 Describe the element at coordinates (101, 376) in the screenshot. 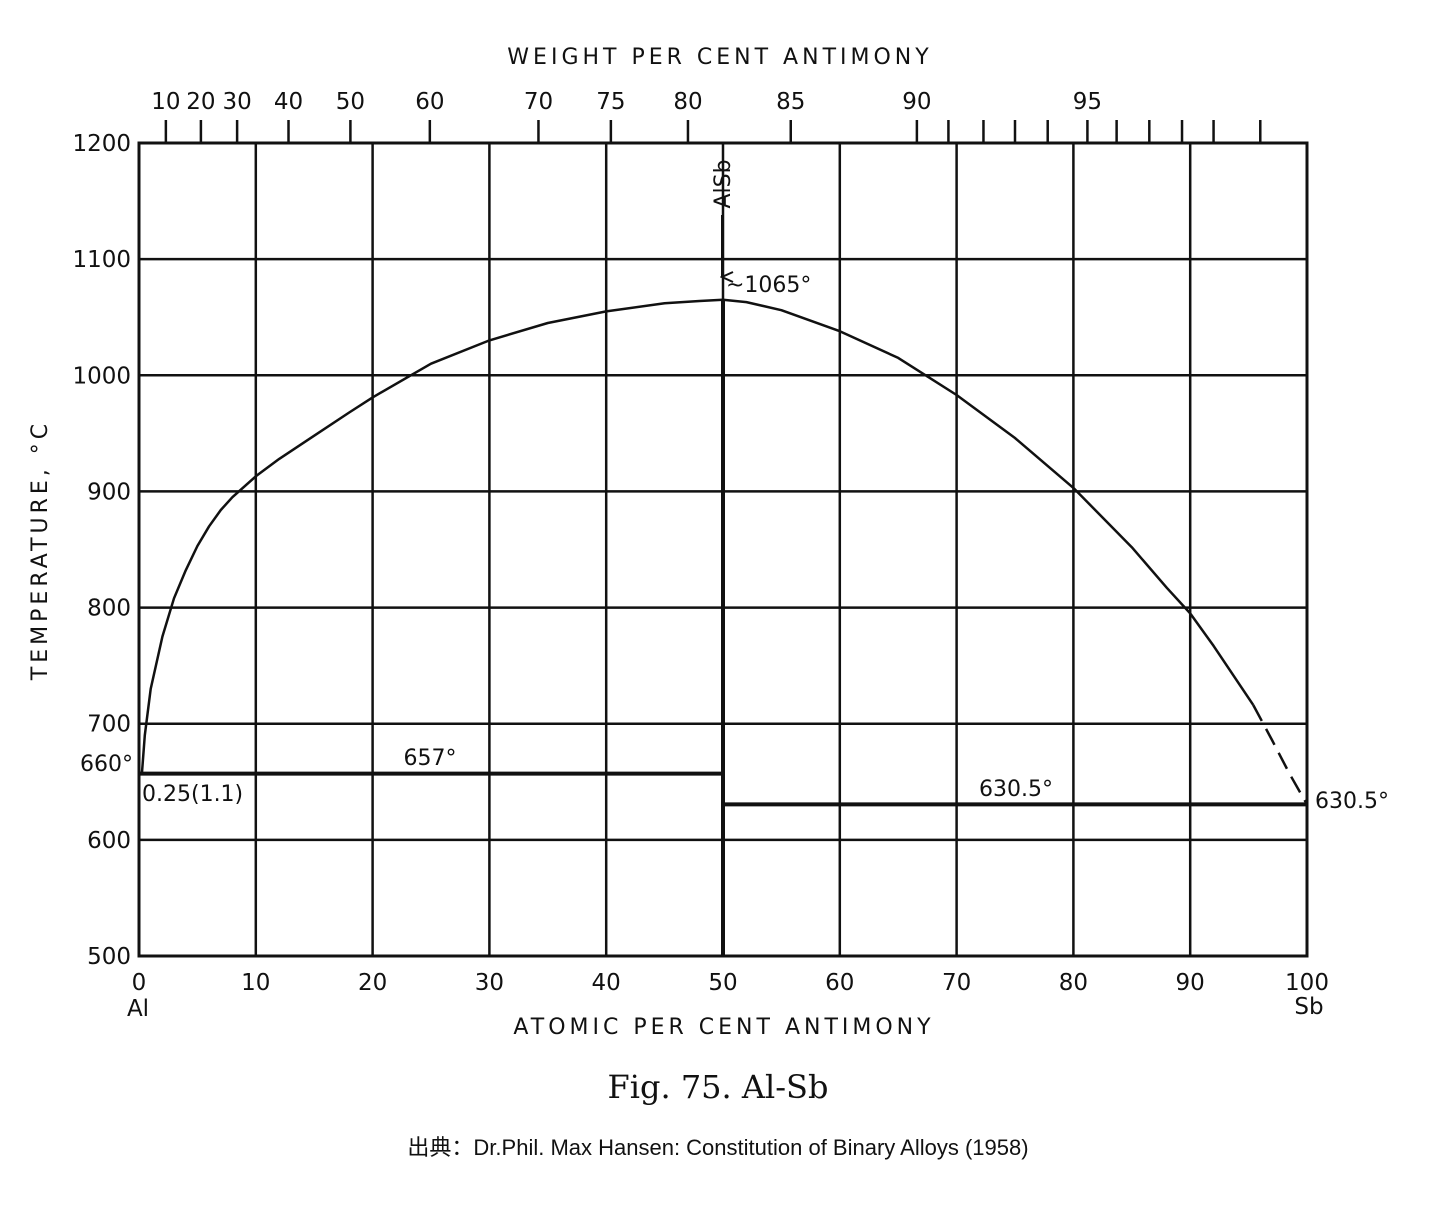

I see `y-tick-label: 1000` at that location.